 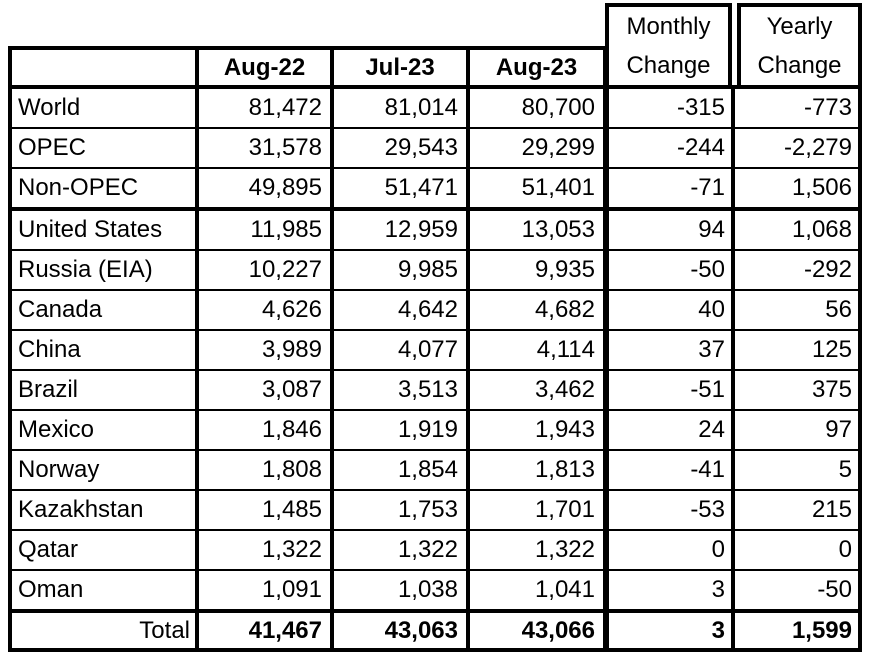 I want to click on value-jul-23: 12,959, so click(x=402, y=230).